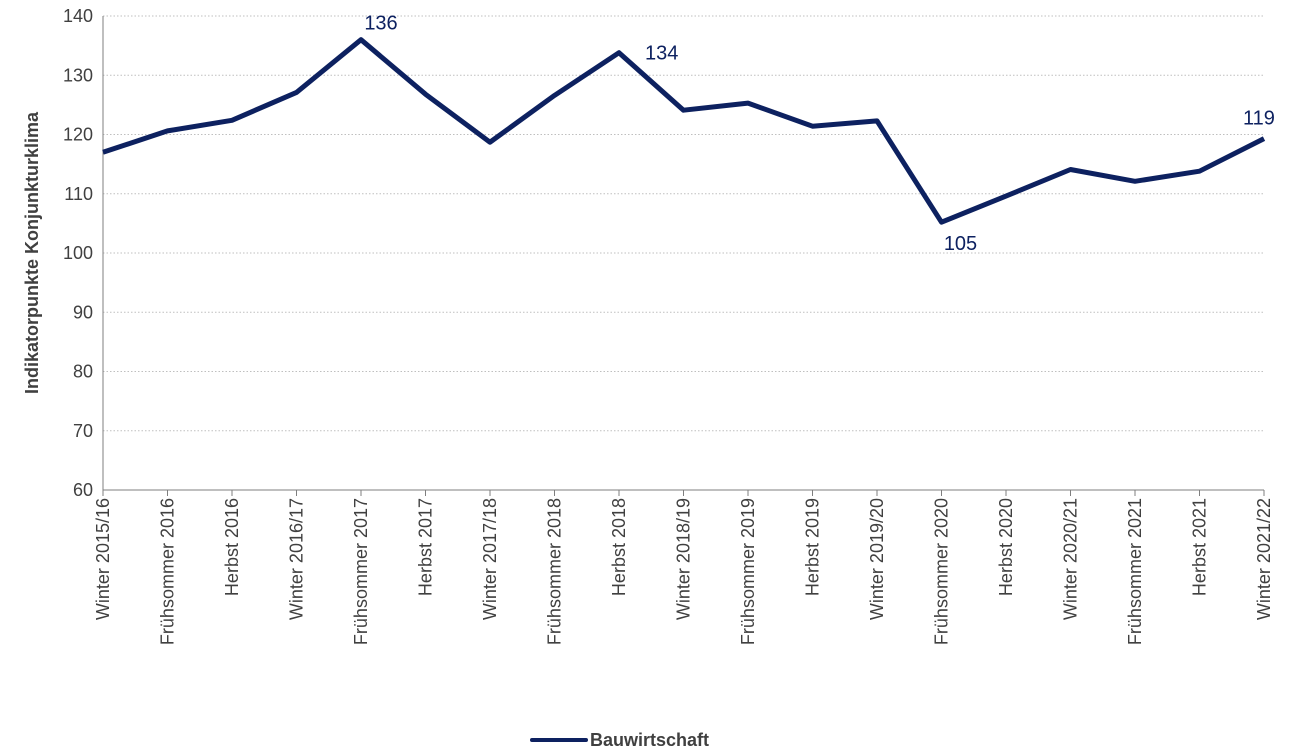 The image size is (1289, 749). I want to click on y-tick-label: 60, so click(83, 490).